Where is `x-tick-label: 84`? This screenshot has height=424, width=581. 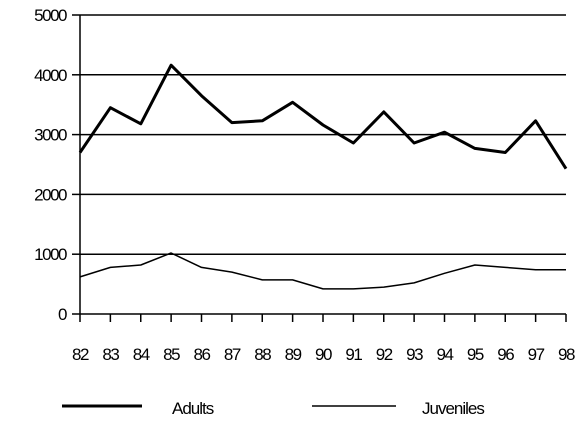
x-tick-label: 84 is located at coordinates (141, 354).